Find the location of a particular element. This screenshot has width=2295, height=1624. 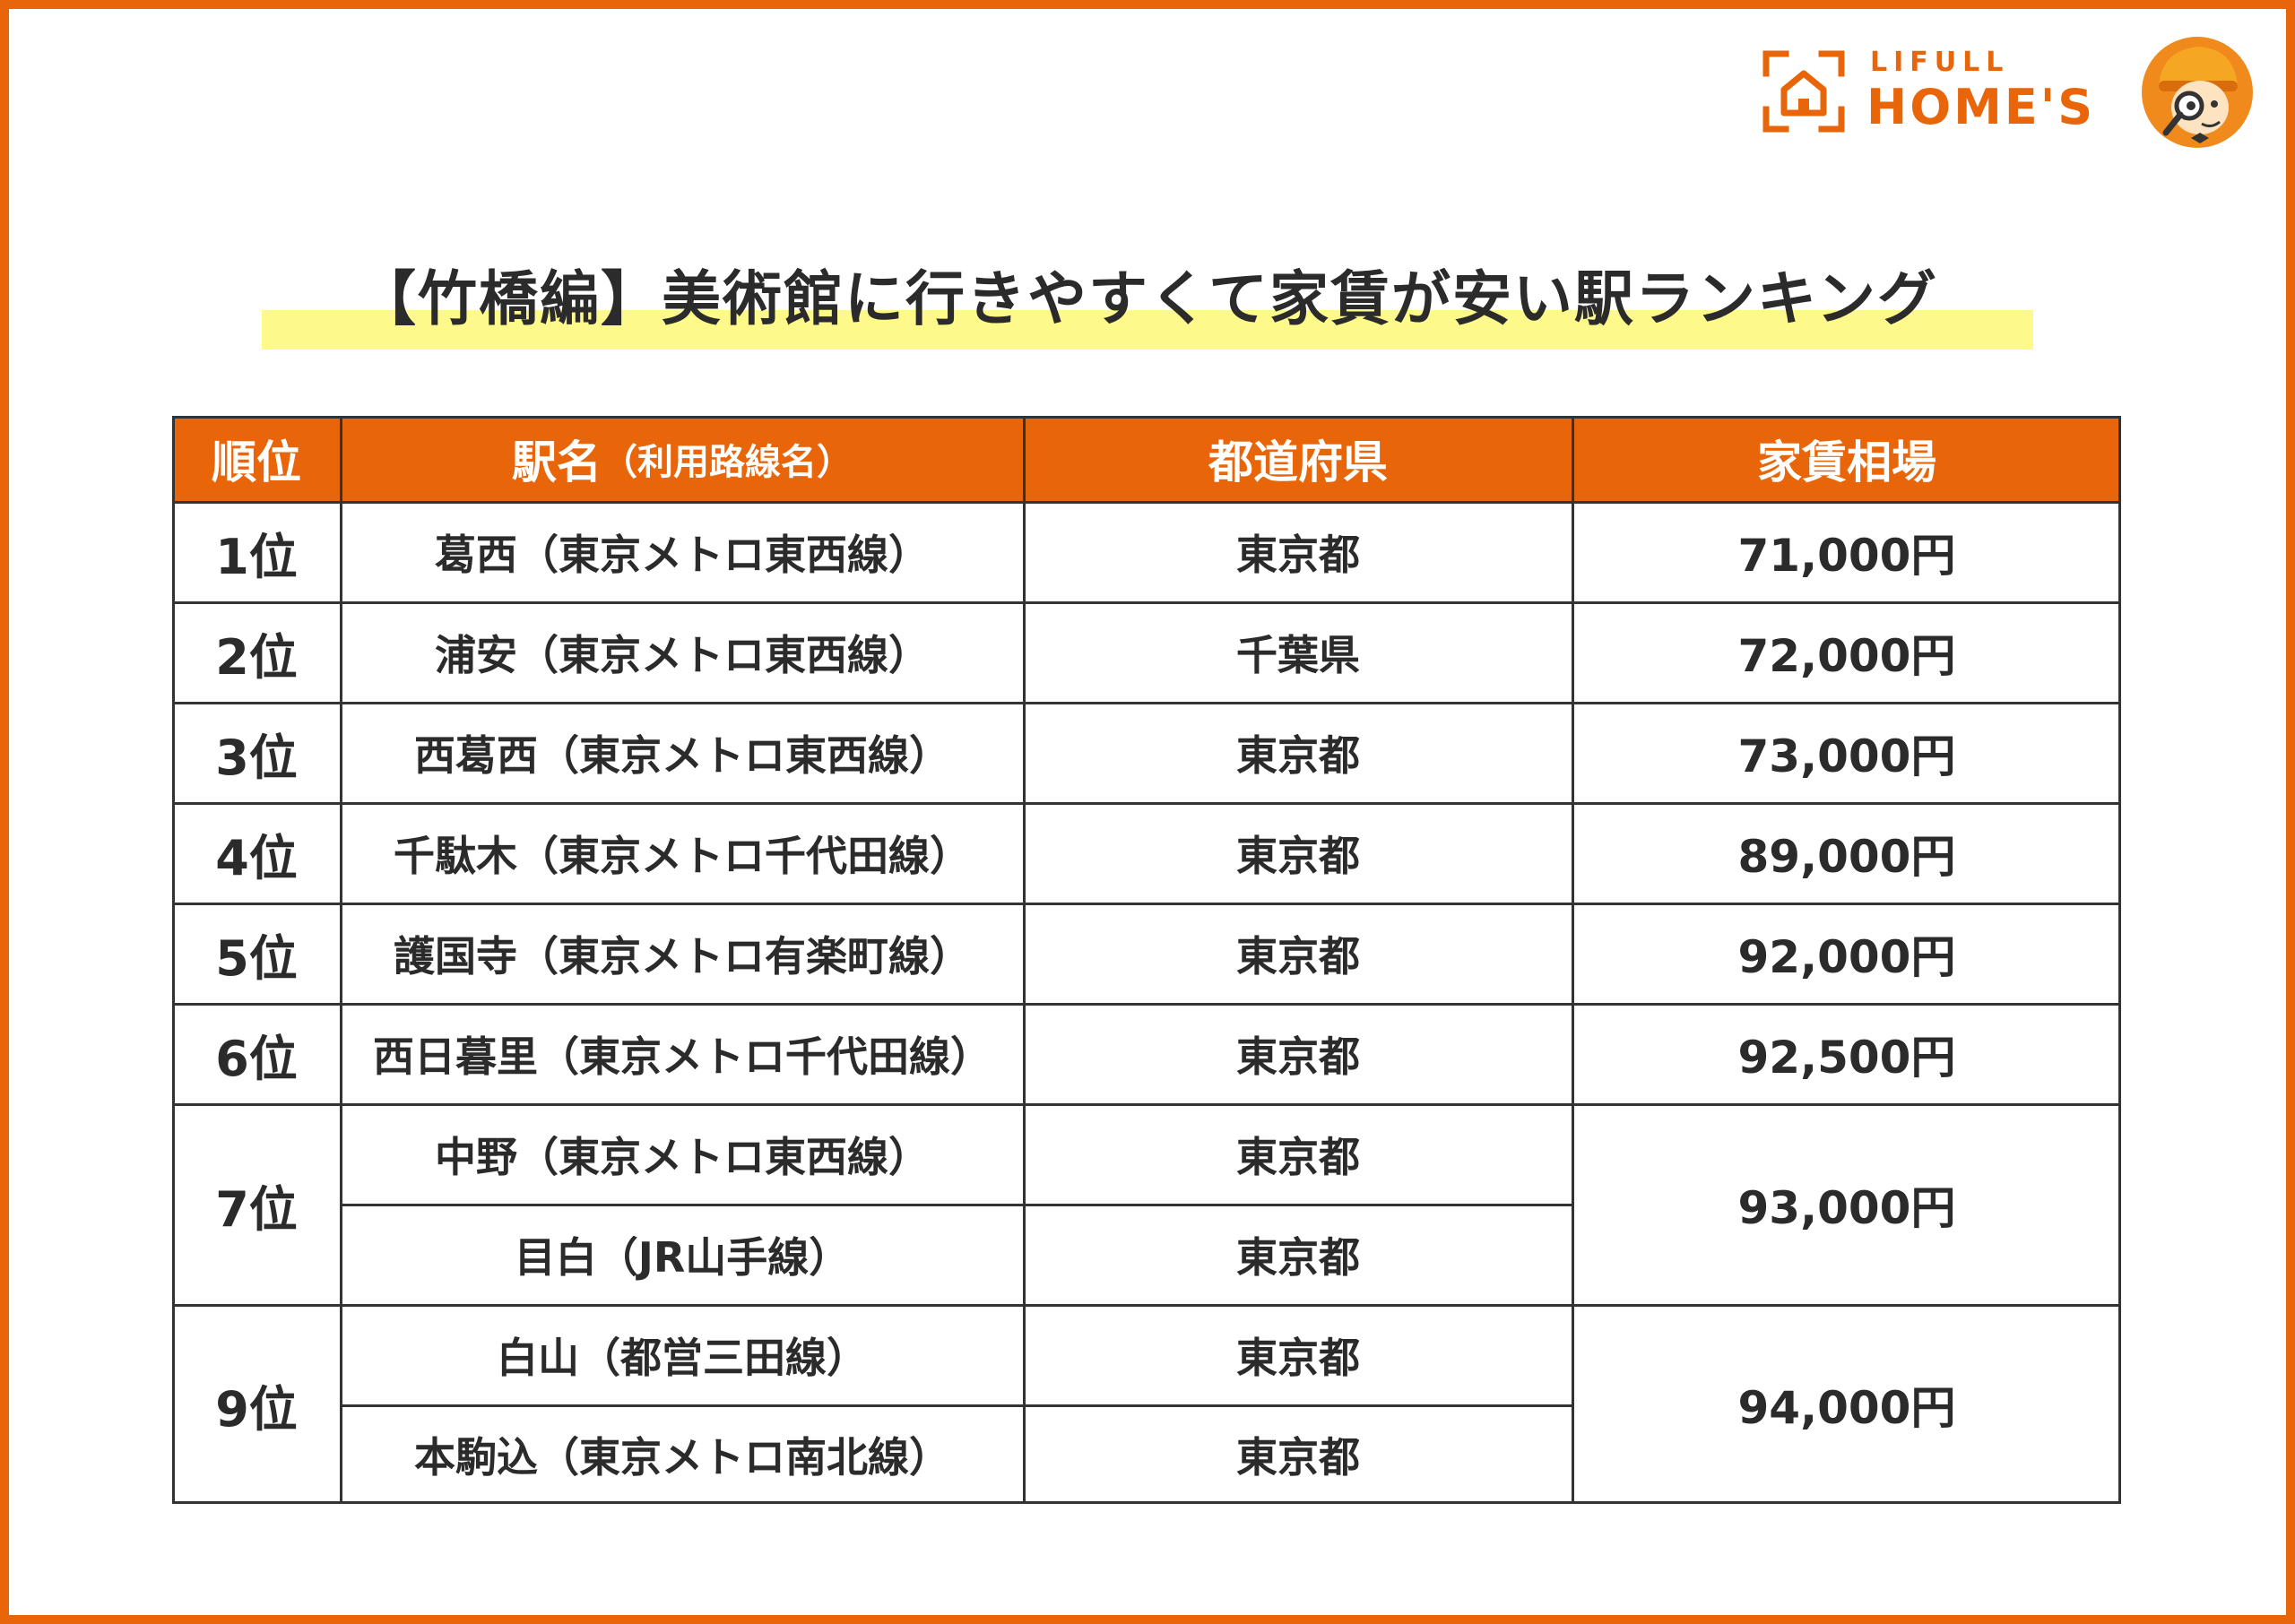

header-rank-label: 順位 is located at coordinates (256, 462).